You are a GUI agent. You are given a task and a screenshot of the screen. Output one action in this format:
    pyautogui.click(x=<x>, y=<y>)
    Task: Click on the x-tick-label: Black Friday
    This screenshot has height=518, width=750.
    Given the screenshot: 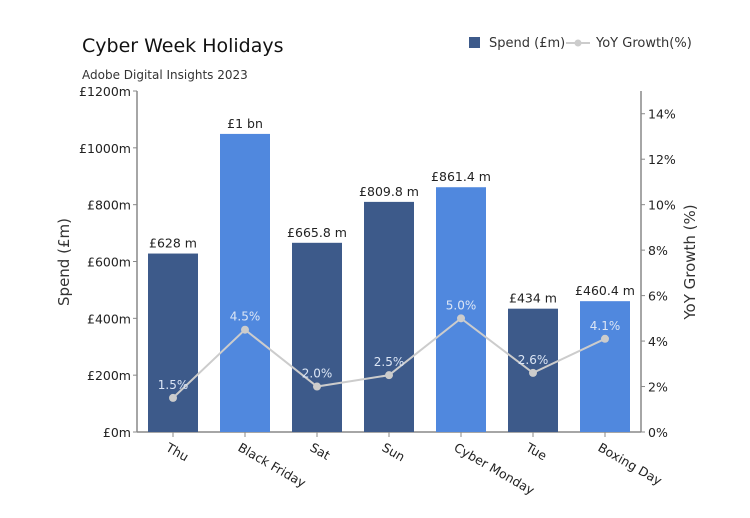 What is the action you would take?
    pyautogui.click(x=273, y=465)
    